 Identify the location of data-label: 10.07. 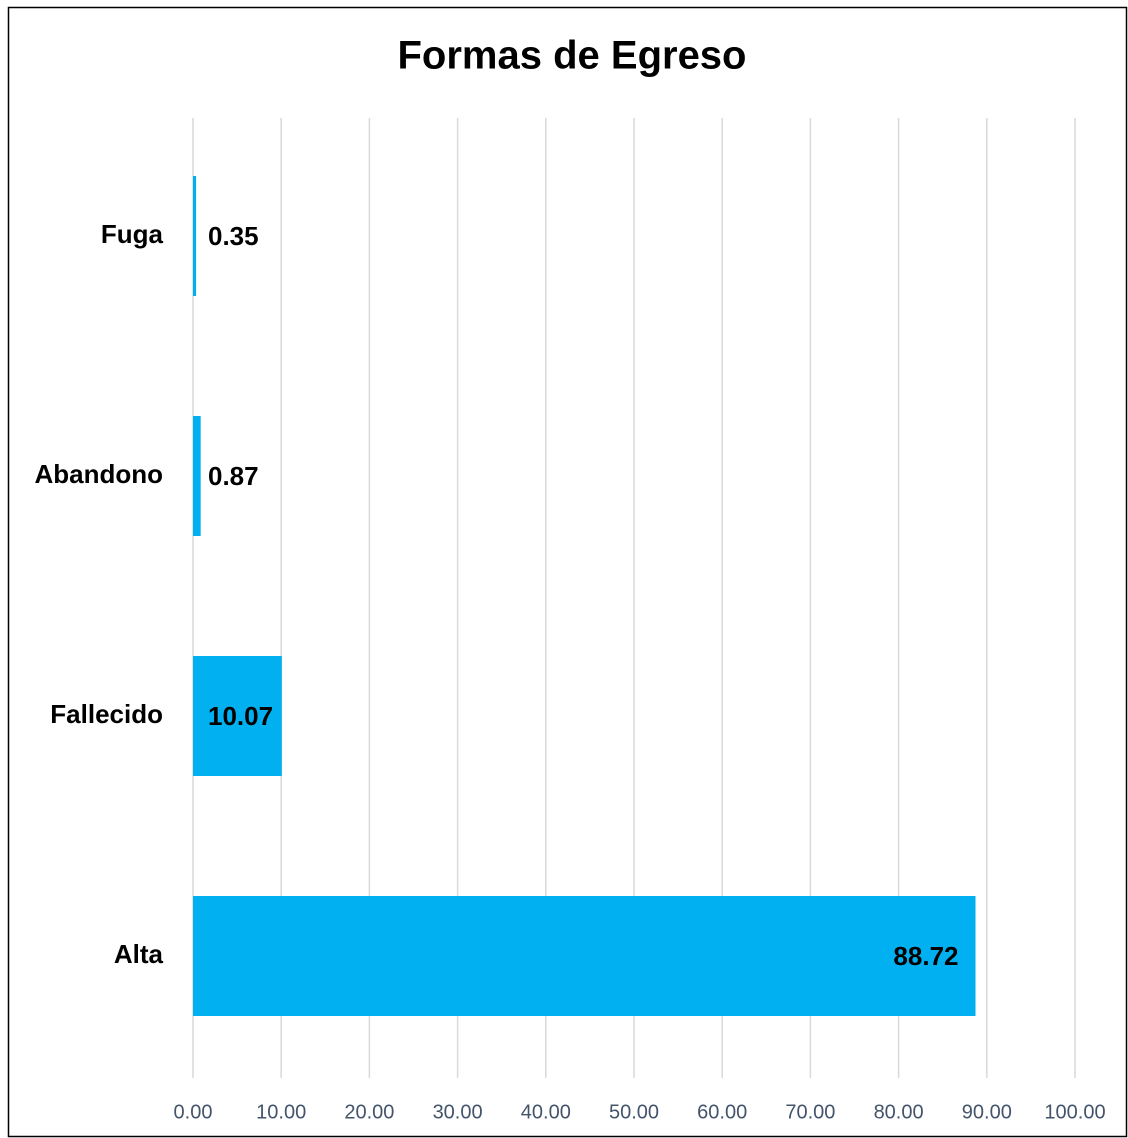
(240, 716).